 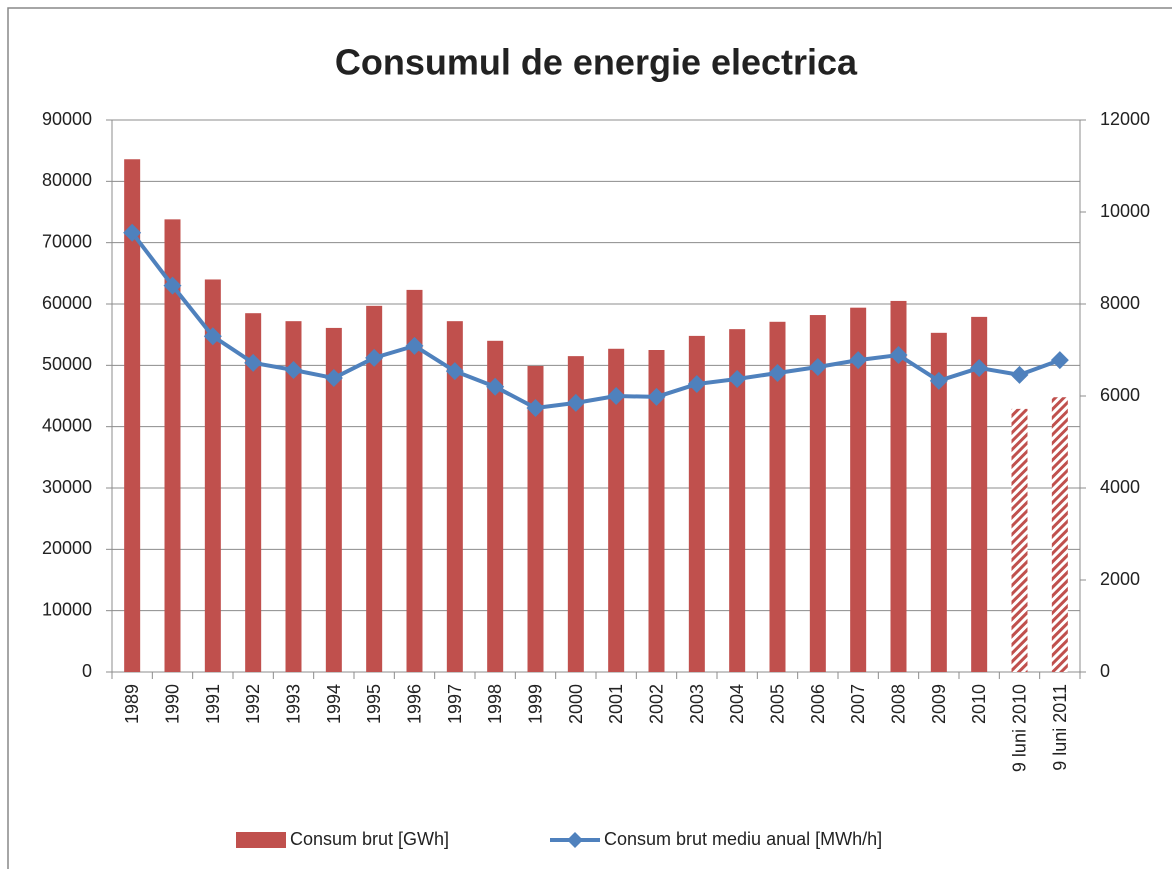 I want to click on x-tick-label: 1990, so click(x=173, y=704).